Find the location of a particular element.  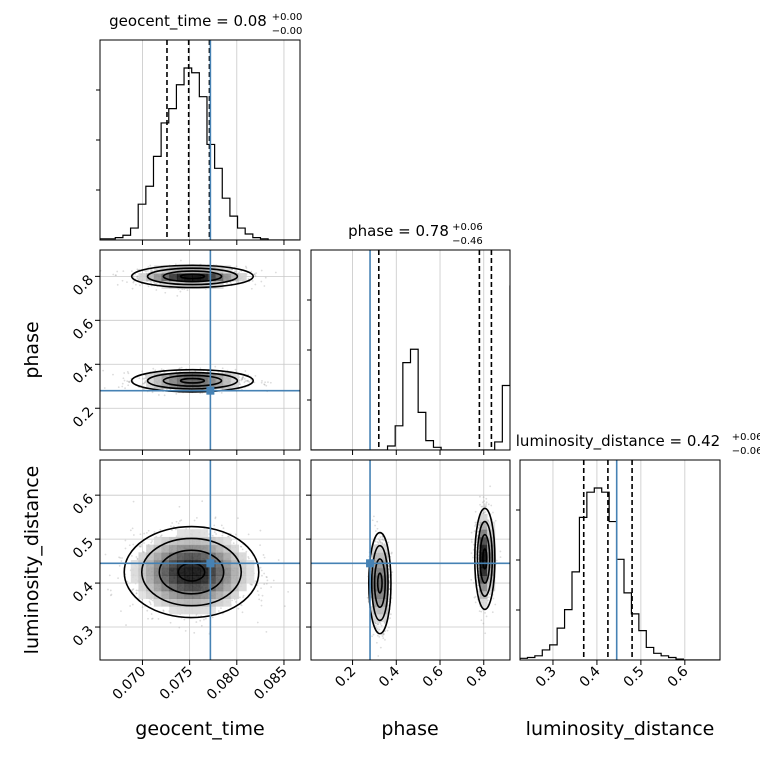

y-tick-label: 0.4 is located at coordinates (83, 592).